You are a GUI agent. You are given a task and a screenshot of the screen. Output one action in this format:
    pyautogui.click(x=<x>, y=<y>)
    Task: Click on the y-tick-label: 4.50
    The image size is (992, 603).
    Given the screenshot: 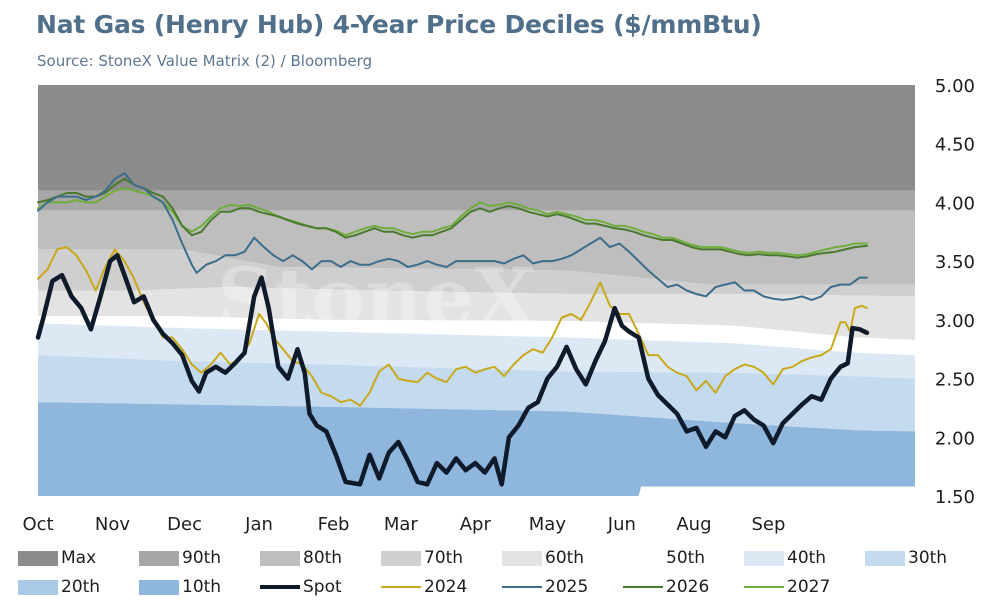 What is the action you would take?
    pyautogui.click(x=955, y=145)
    